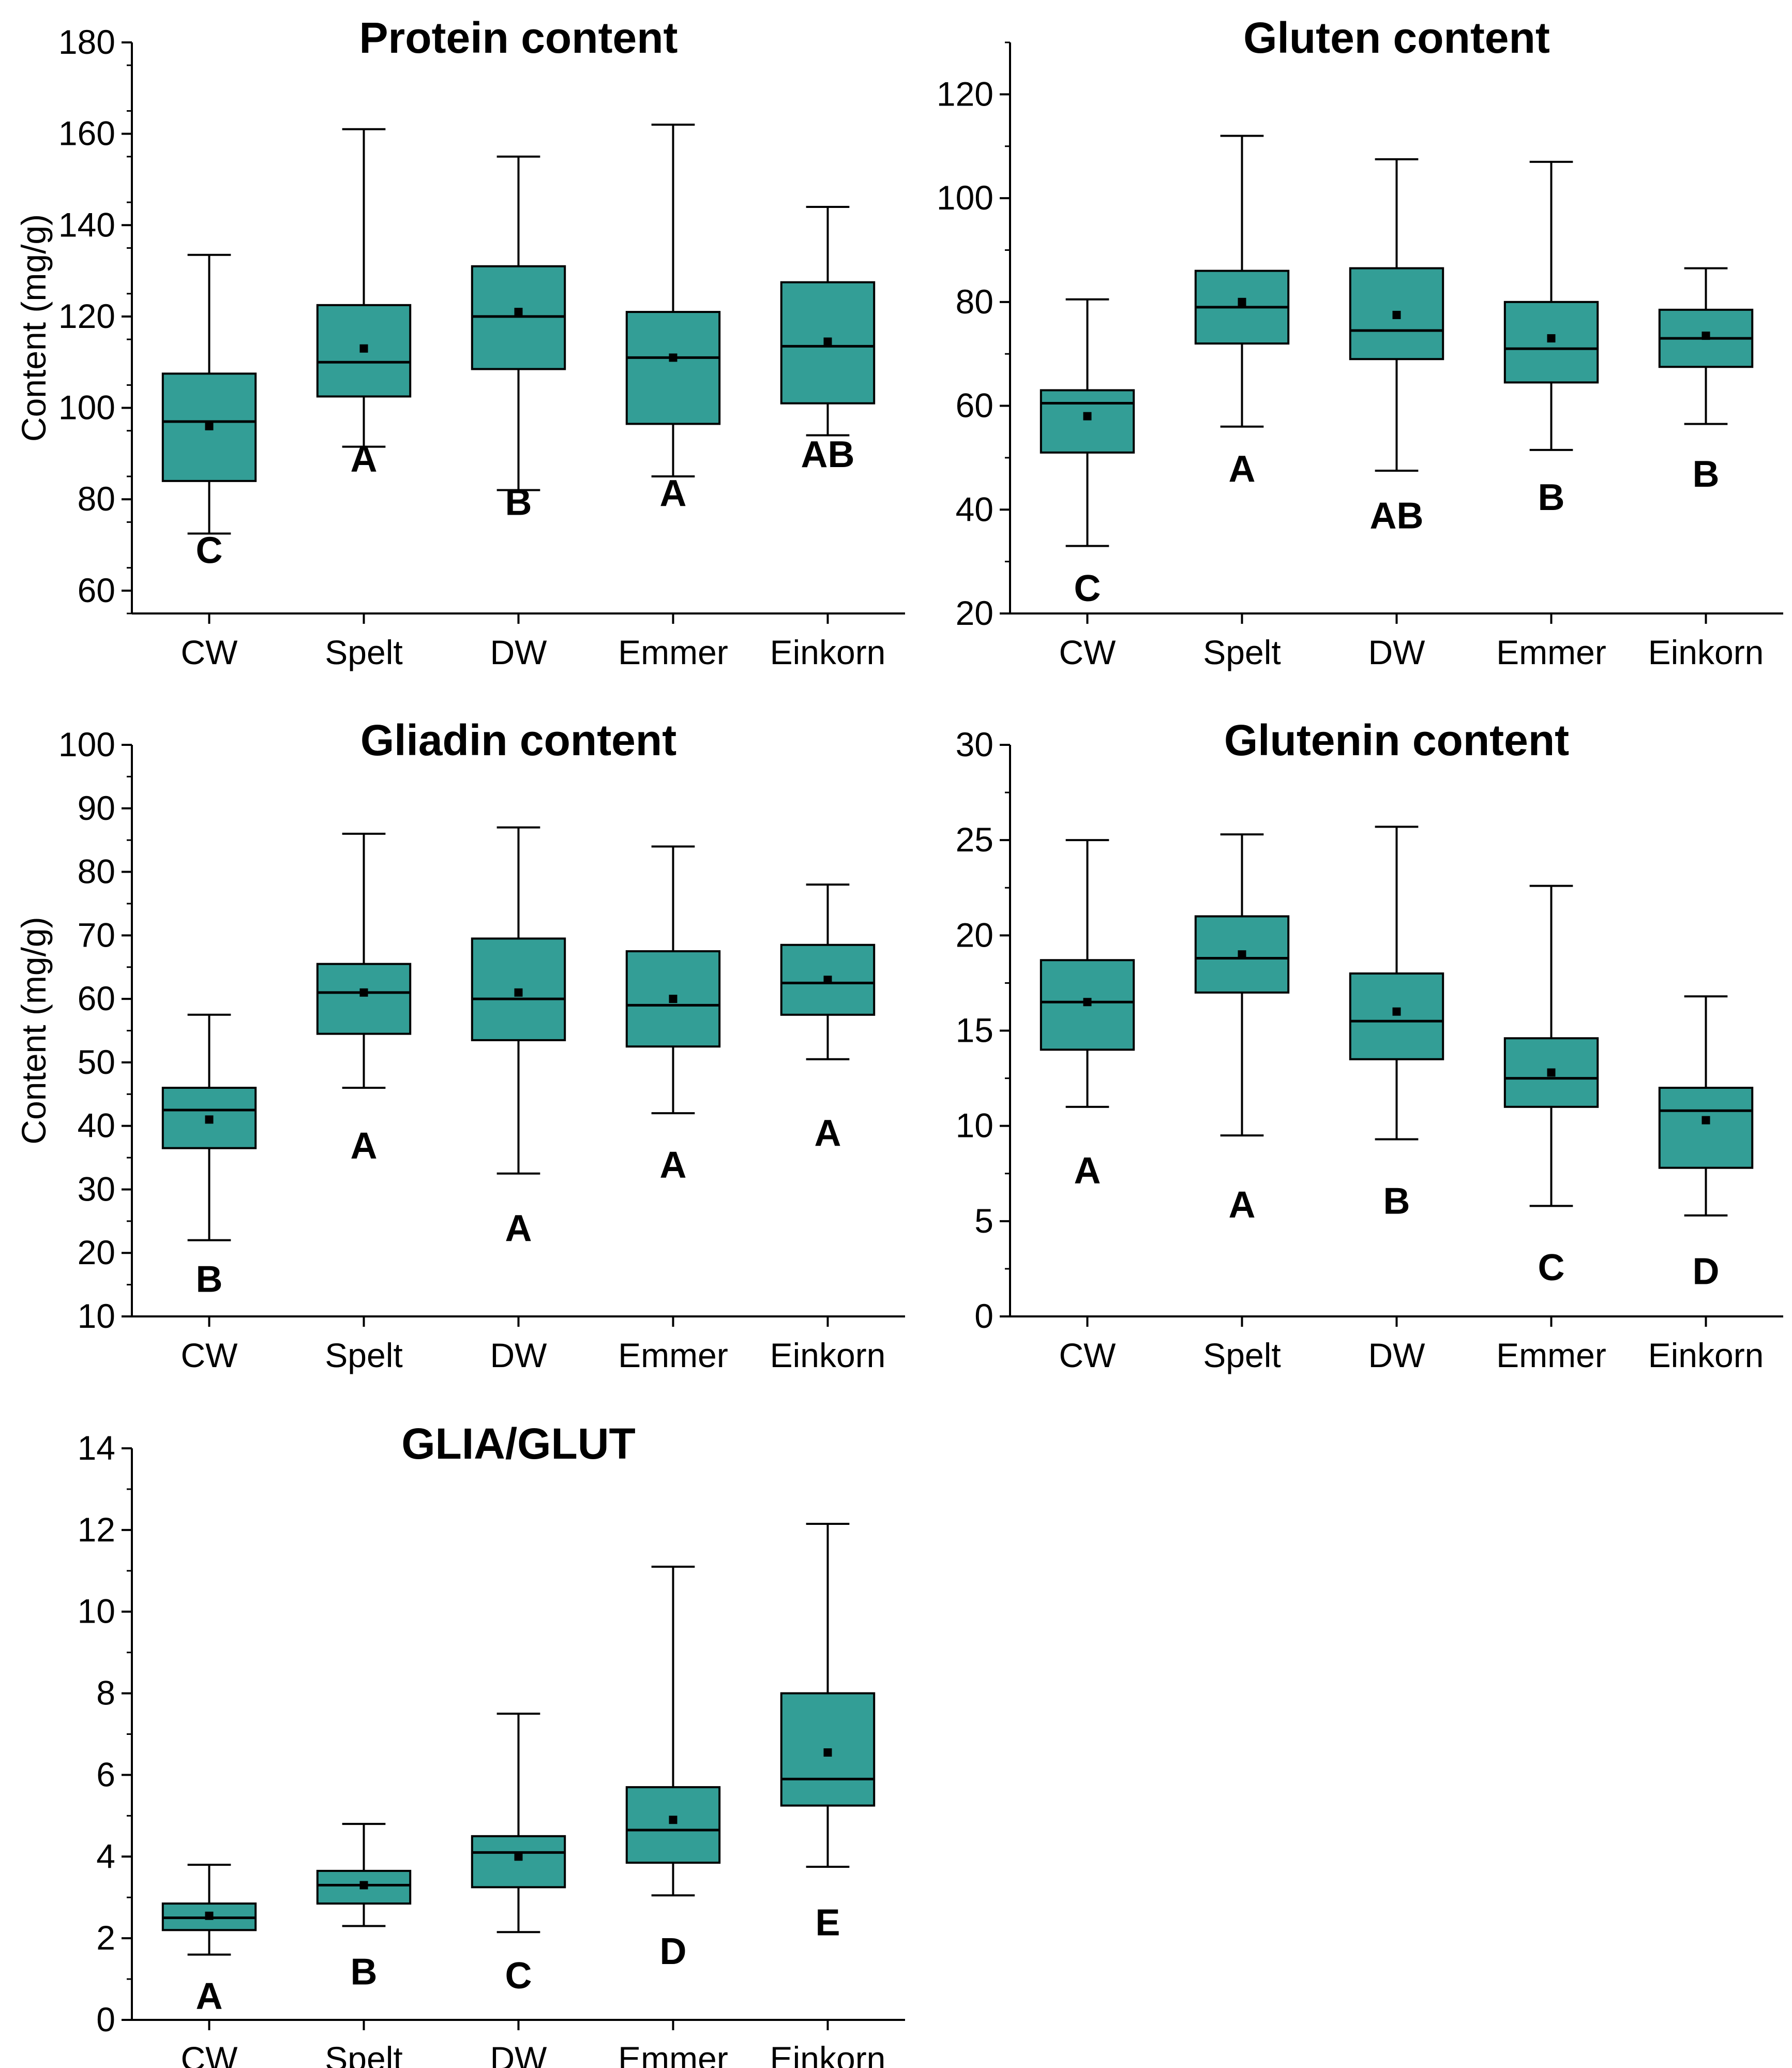 The height and width of the screenshot is (2068, 1792). What do you see at coordinates (105, 1774) in the screenshot?
I see `y-tick-label: 6` at bounding box center [105, 1774].